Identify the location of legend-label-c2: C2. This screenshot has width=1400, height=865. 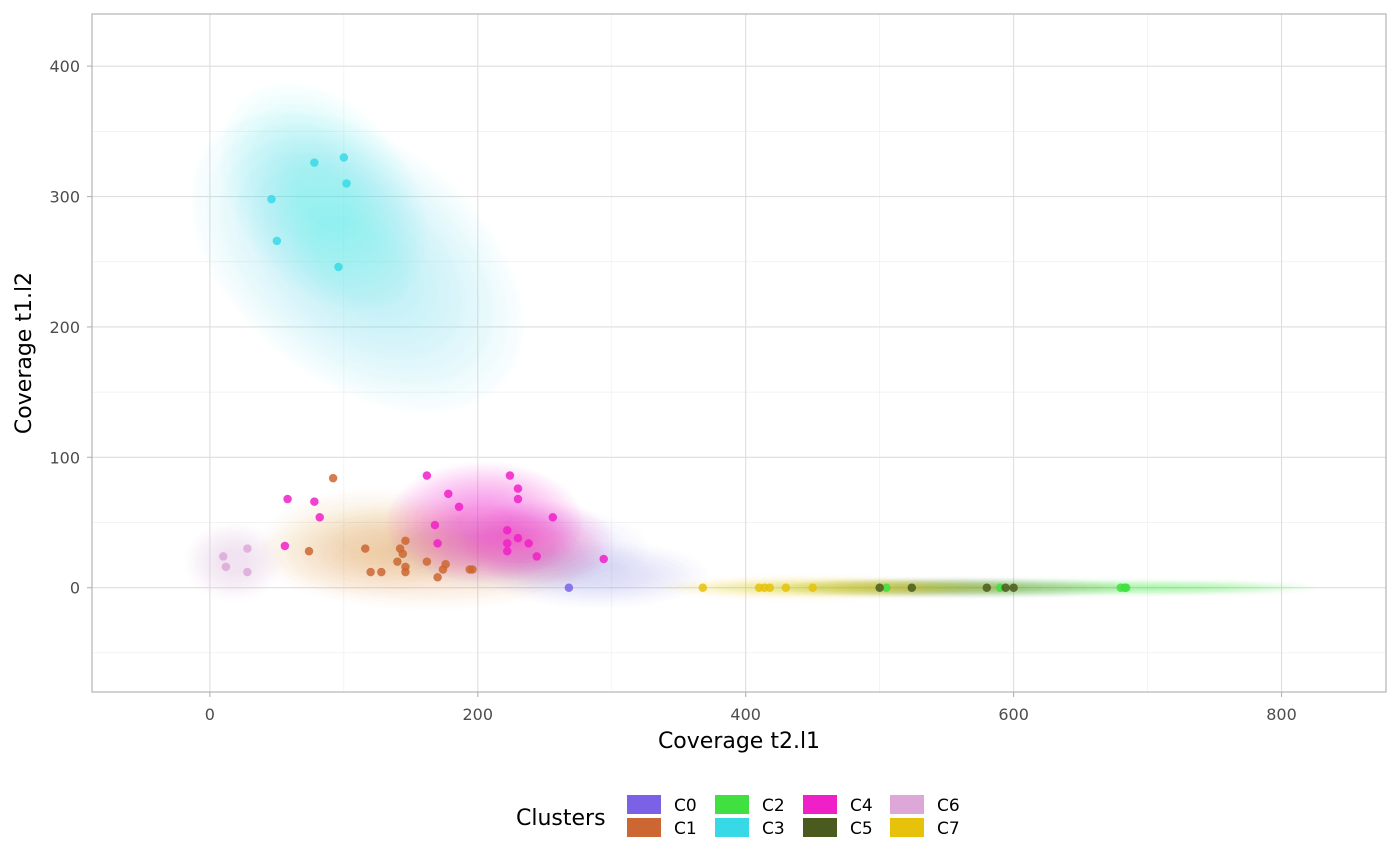
(773, 806).